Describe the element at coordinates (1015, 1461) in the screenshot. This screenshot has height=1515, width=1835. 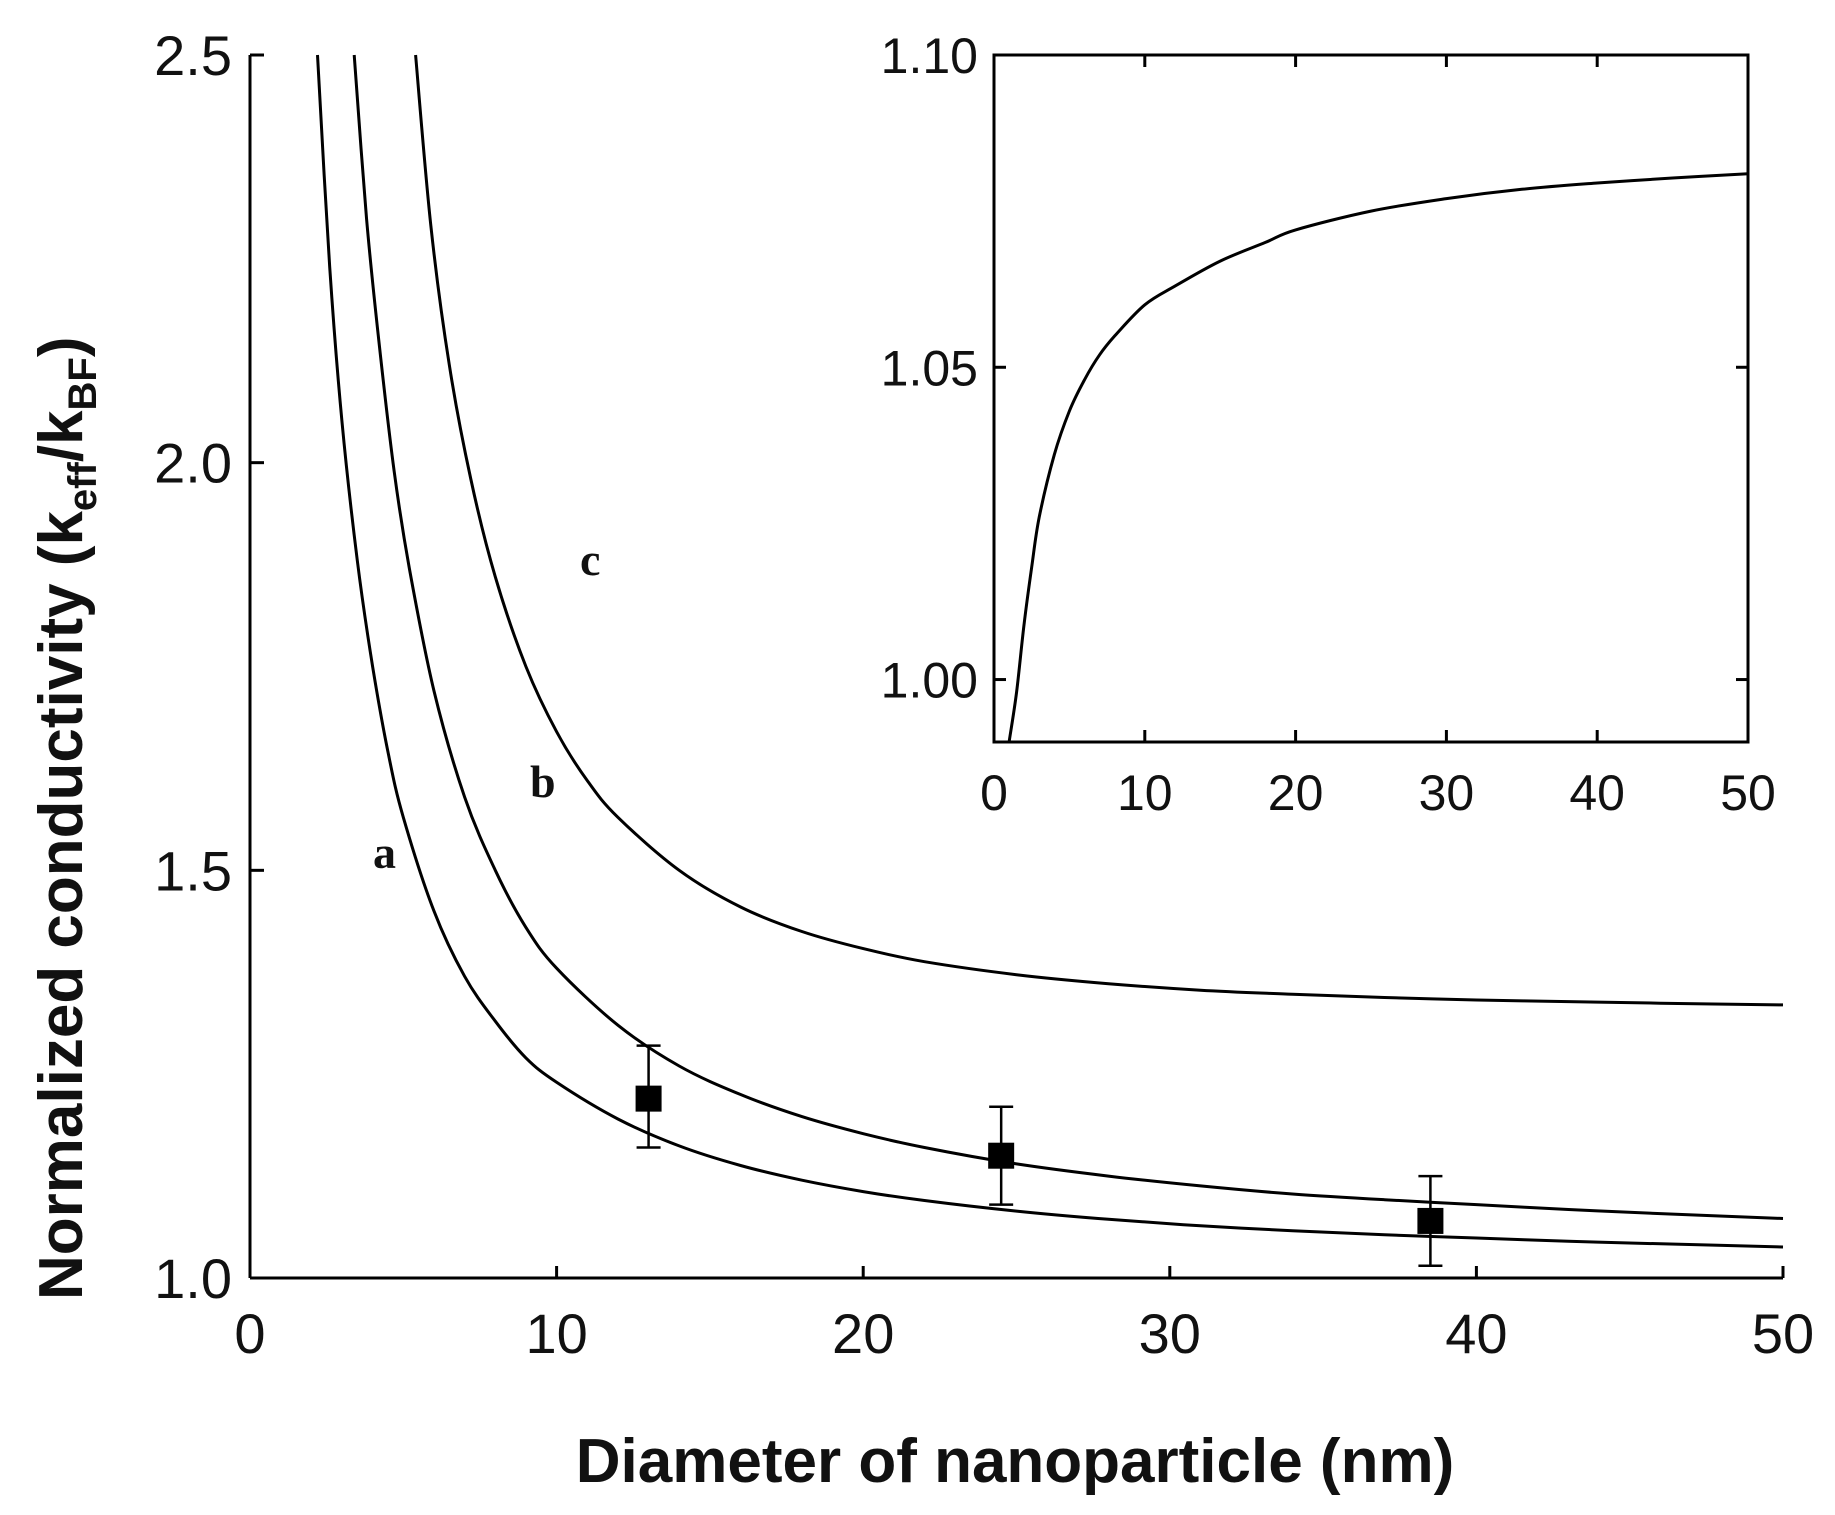
I see `x-axis-title: Diameter of nanoparticle (nm)` at that location.